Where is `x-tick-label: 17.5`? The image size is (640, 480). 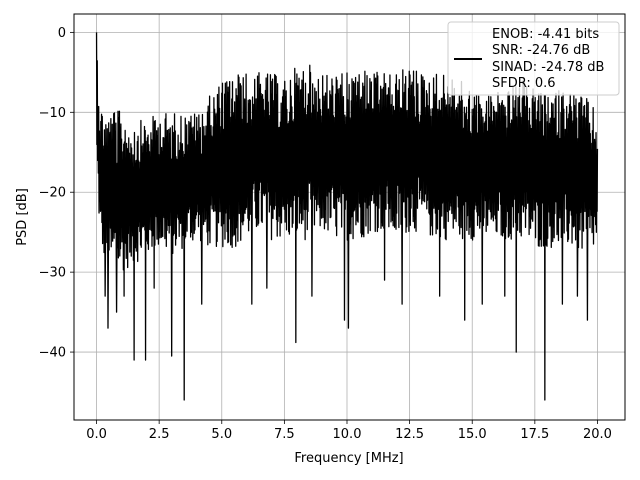 x-tick-label: 17.5 is located at coordinates (534, 434).